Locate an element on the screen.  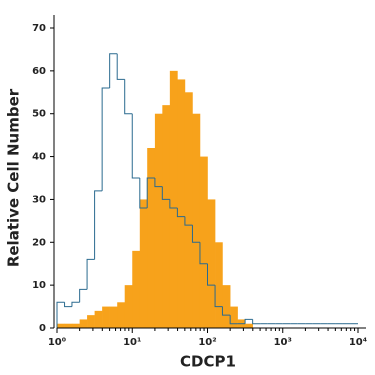
y-tick-label: 40 is located at coordinates (39, 157).